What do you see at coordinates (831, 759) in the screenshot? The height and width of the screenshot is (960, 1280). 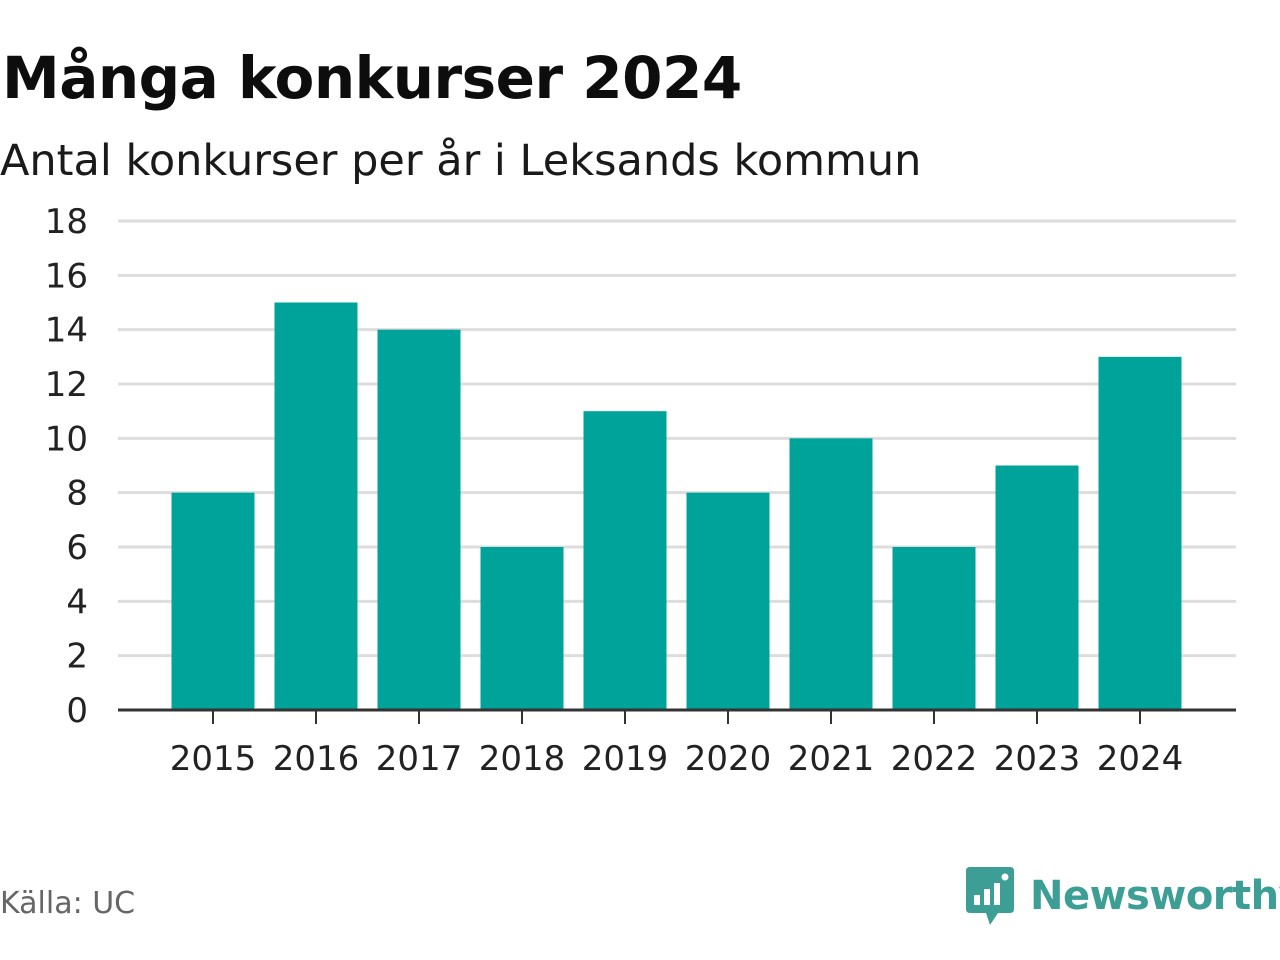 I see `x-tick-label: 2021` at bounding box center [831, 759].